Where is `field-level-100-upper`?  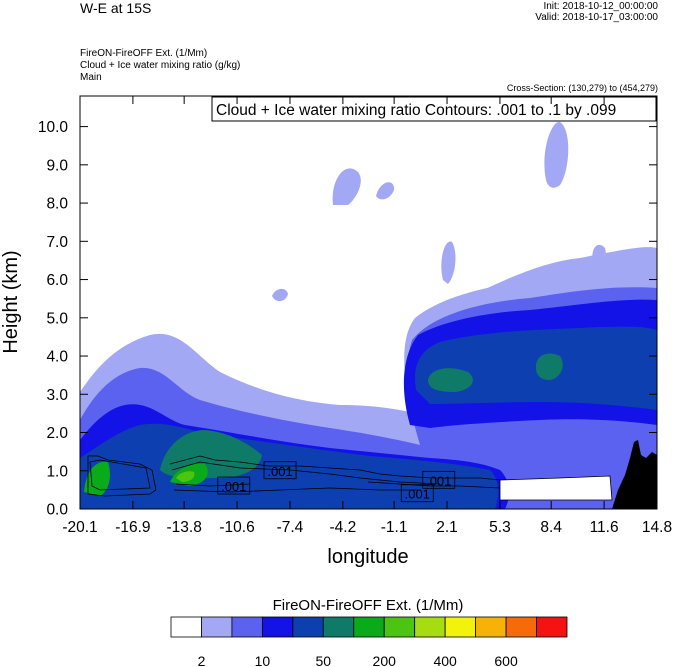
field-level-100-upper is located at coordinates (536, 368).